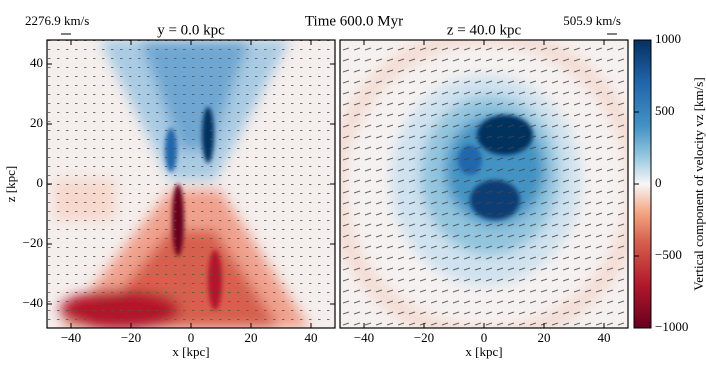 The width and height of the screenshot is (706, 368). Describe the element at coordinates (33, 242) in the screenshot. I see `y-tick-label: −20` at that location.